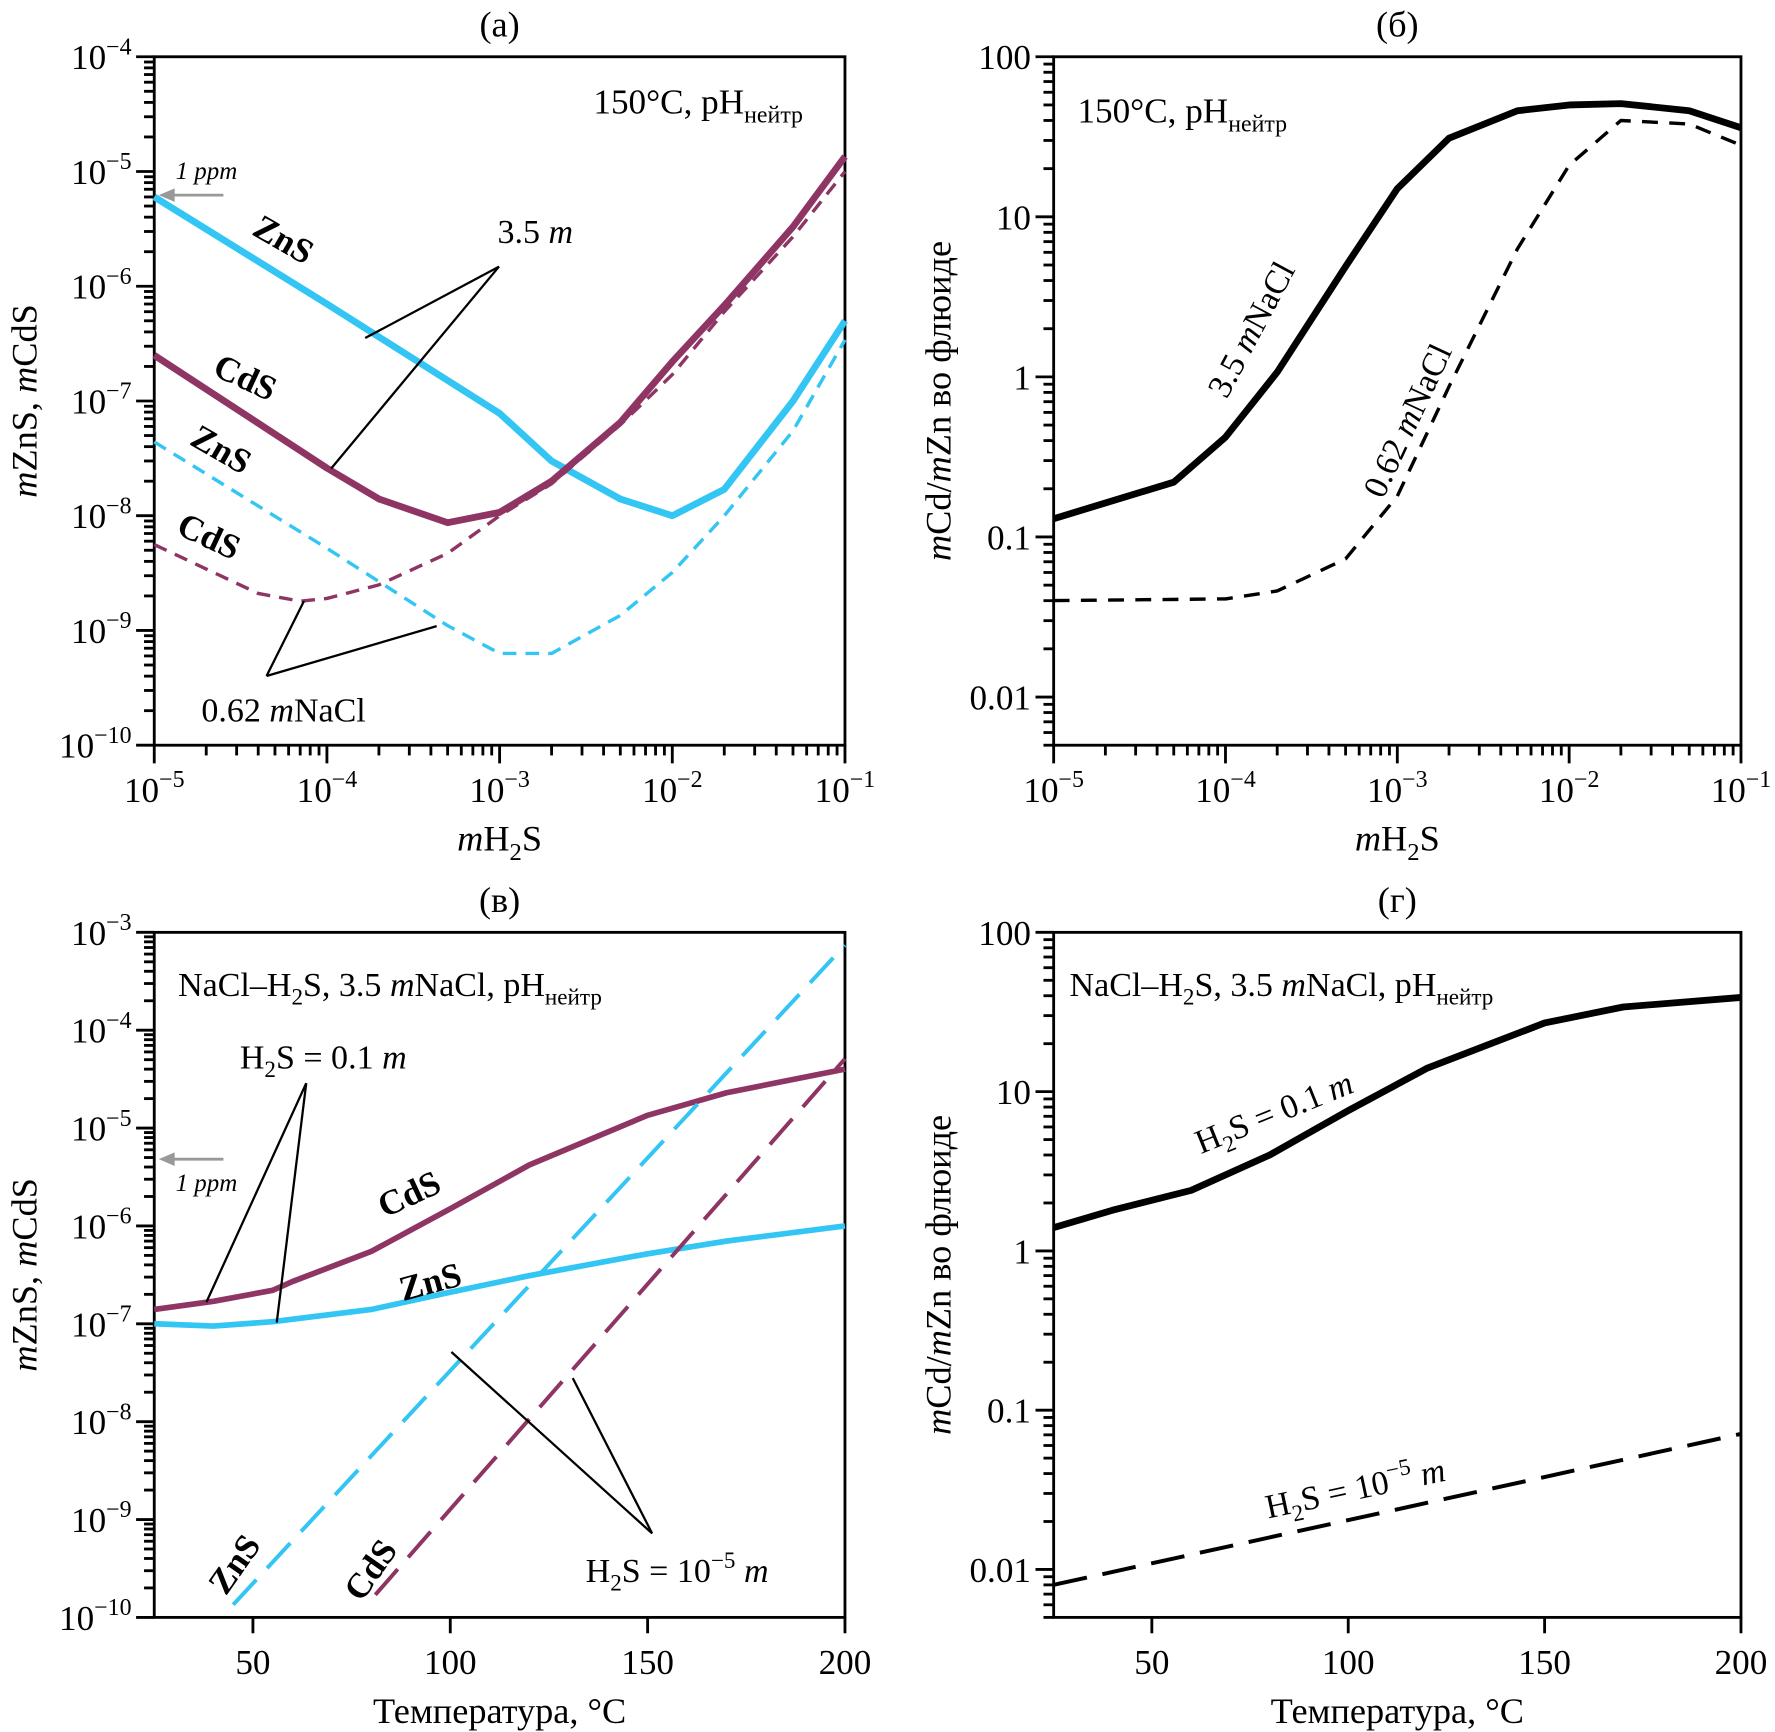 This screenshot has width=1775, height=1732. I want to click on series-label: 3.5 mNaCl, so click(1252, 330).